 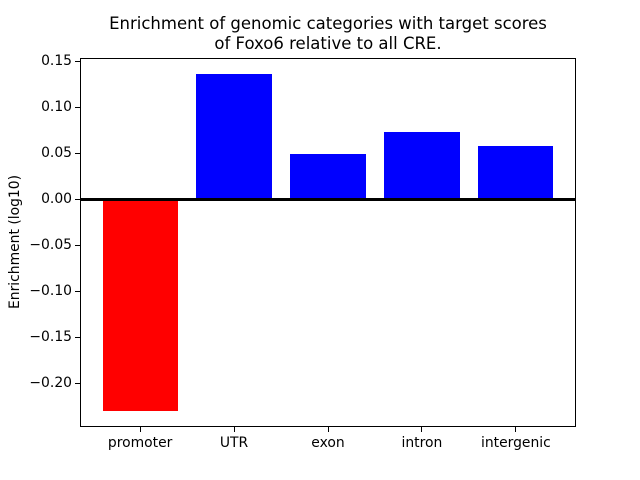 What do you see at coordinates (234, 137) in the screenshot?
I see `bar-UTR` at bounding box center [234, 137].